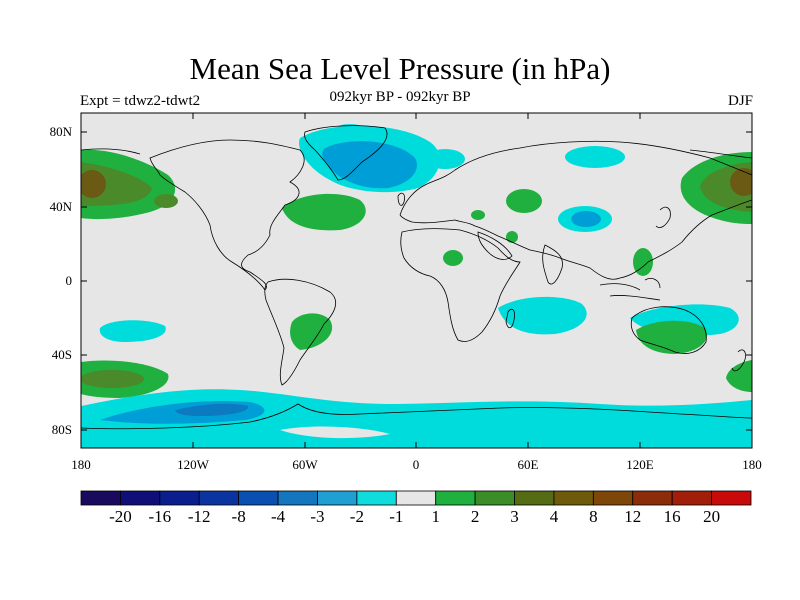  What do you see at coordinates (166, 201) in the screenshot?
I see `anomaly-pos2-pacific-small` at bounding box center [166, 201].